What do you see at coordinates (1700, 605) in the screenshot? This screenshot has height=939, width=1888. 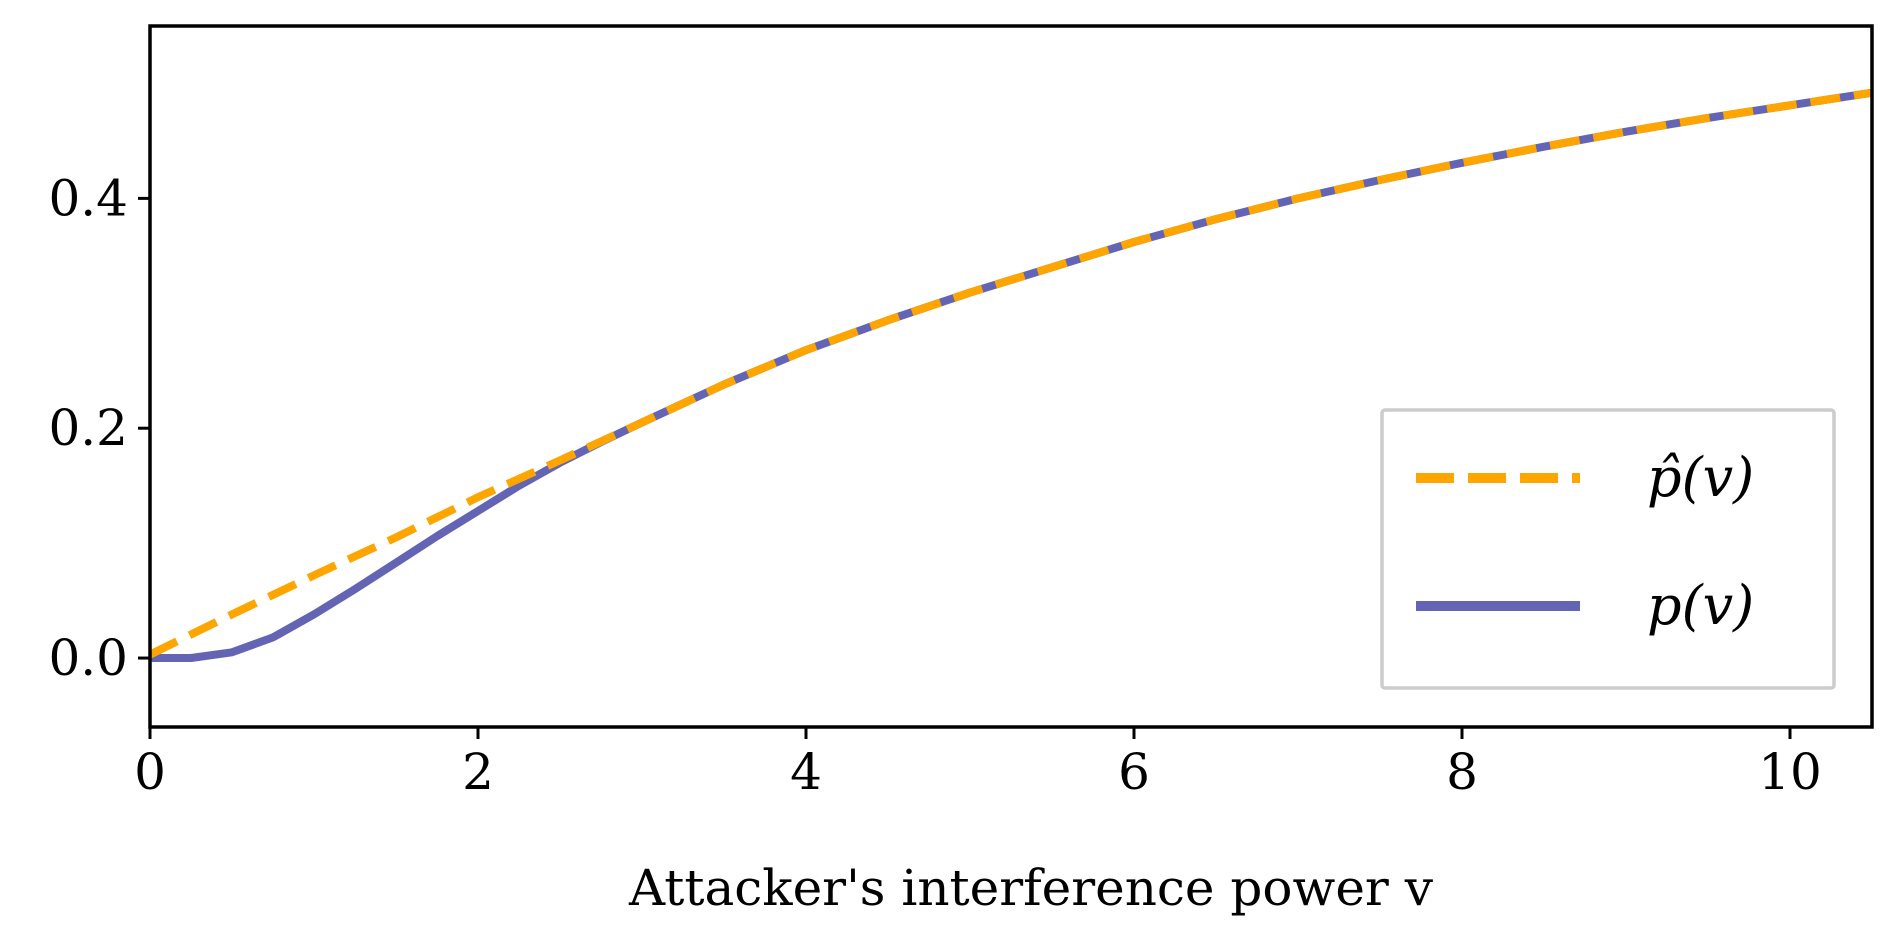 I see `legend-label-p: p(v)` at bounding box center [1700, 605].